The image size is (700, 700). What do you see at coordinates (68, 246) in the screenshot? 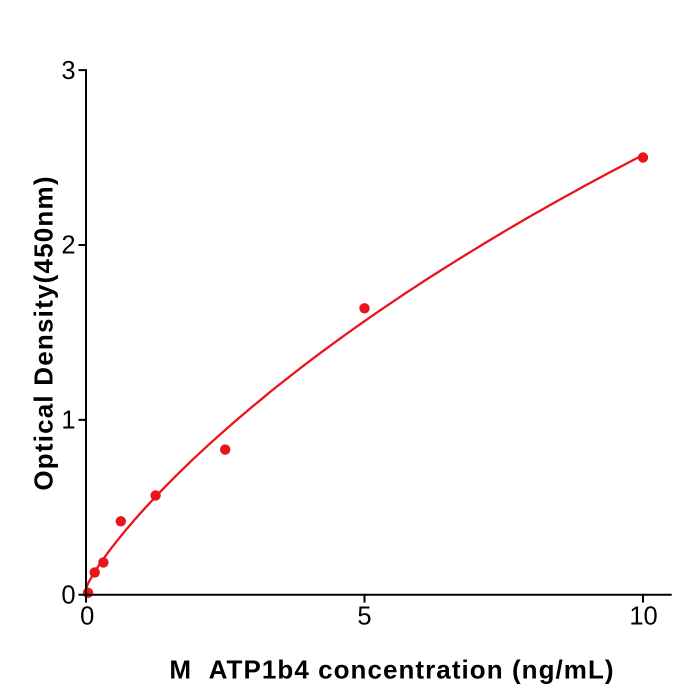
I see `svg-text: 2` at bounding box center [68, 246].